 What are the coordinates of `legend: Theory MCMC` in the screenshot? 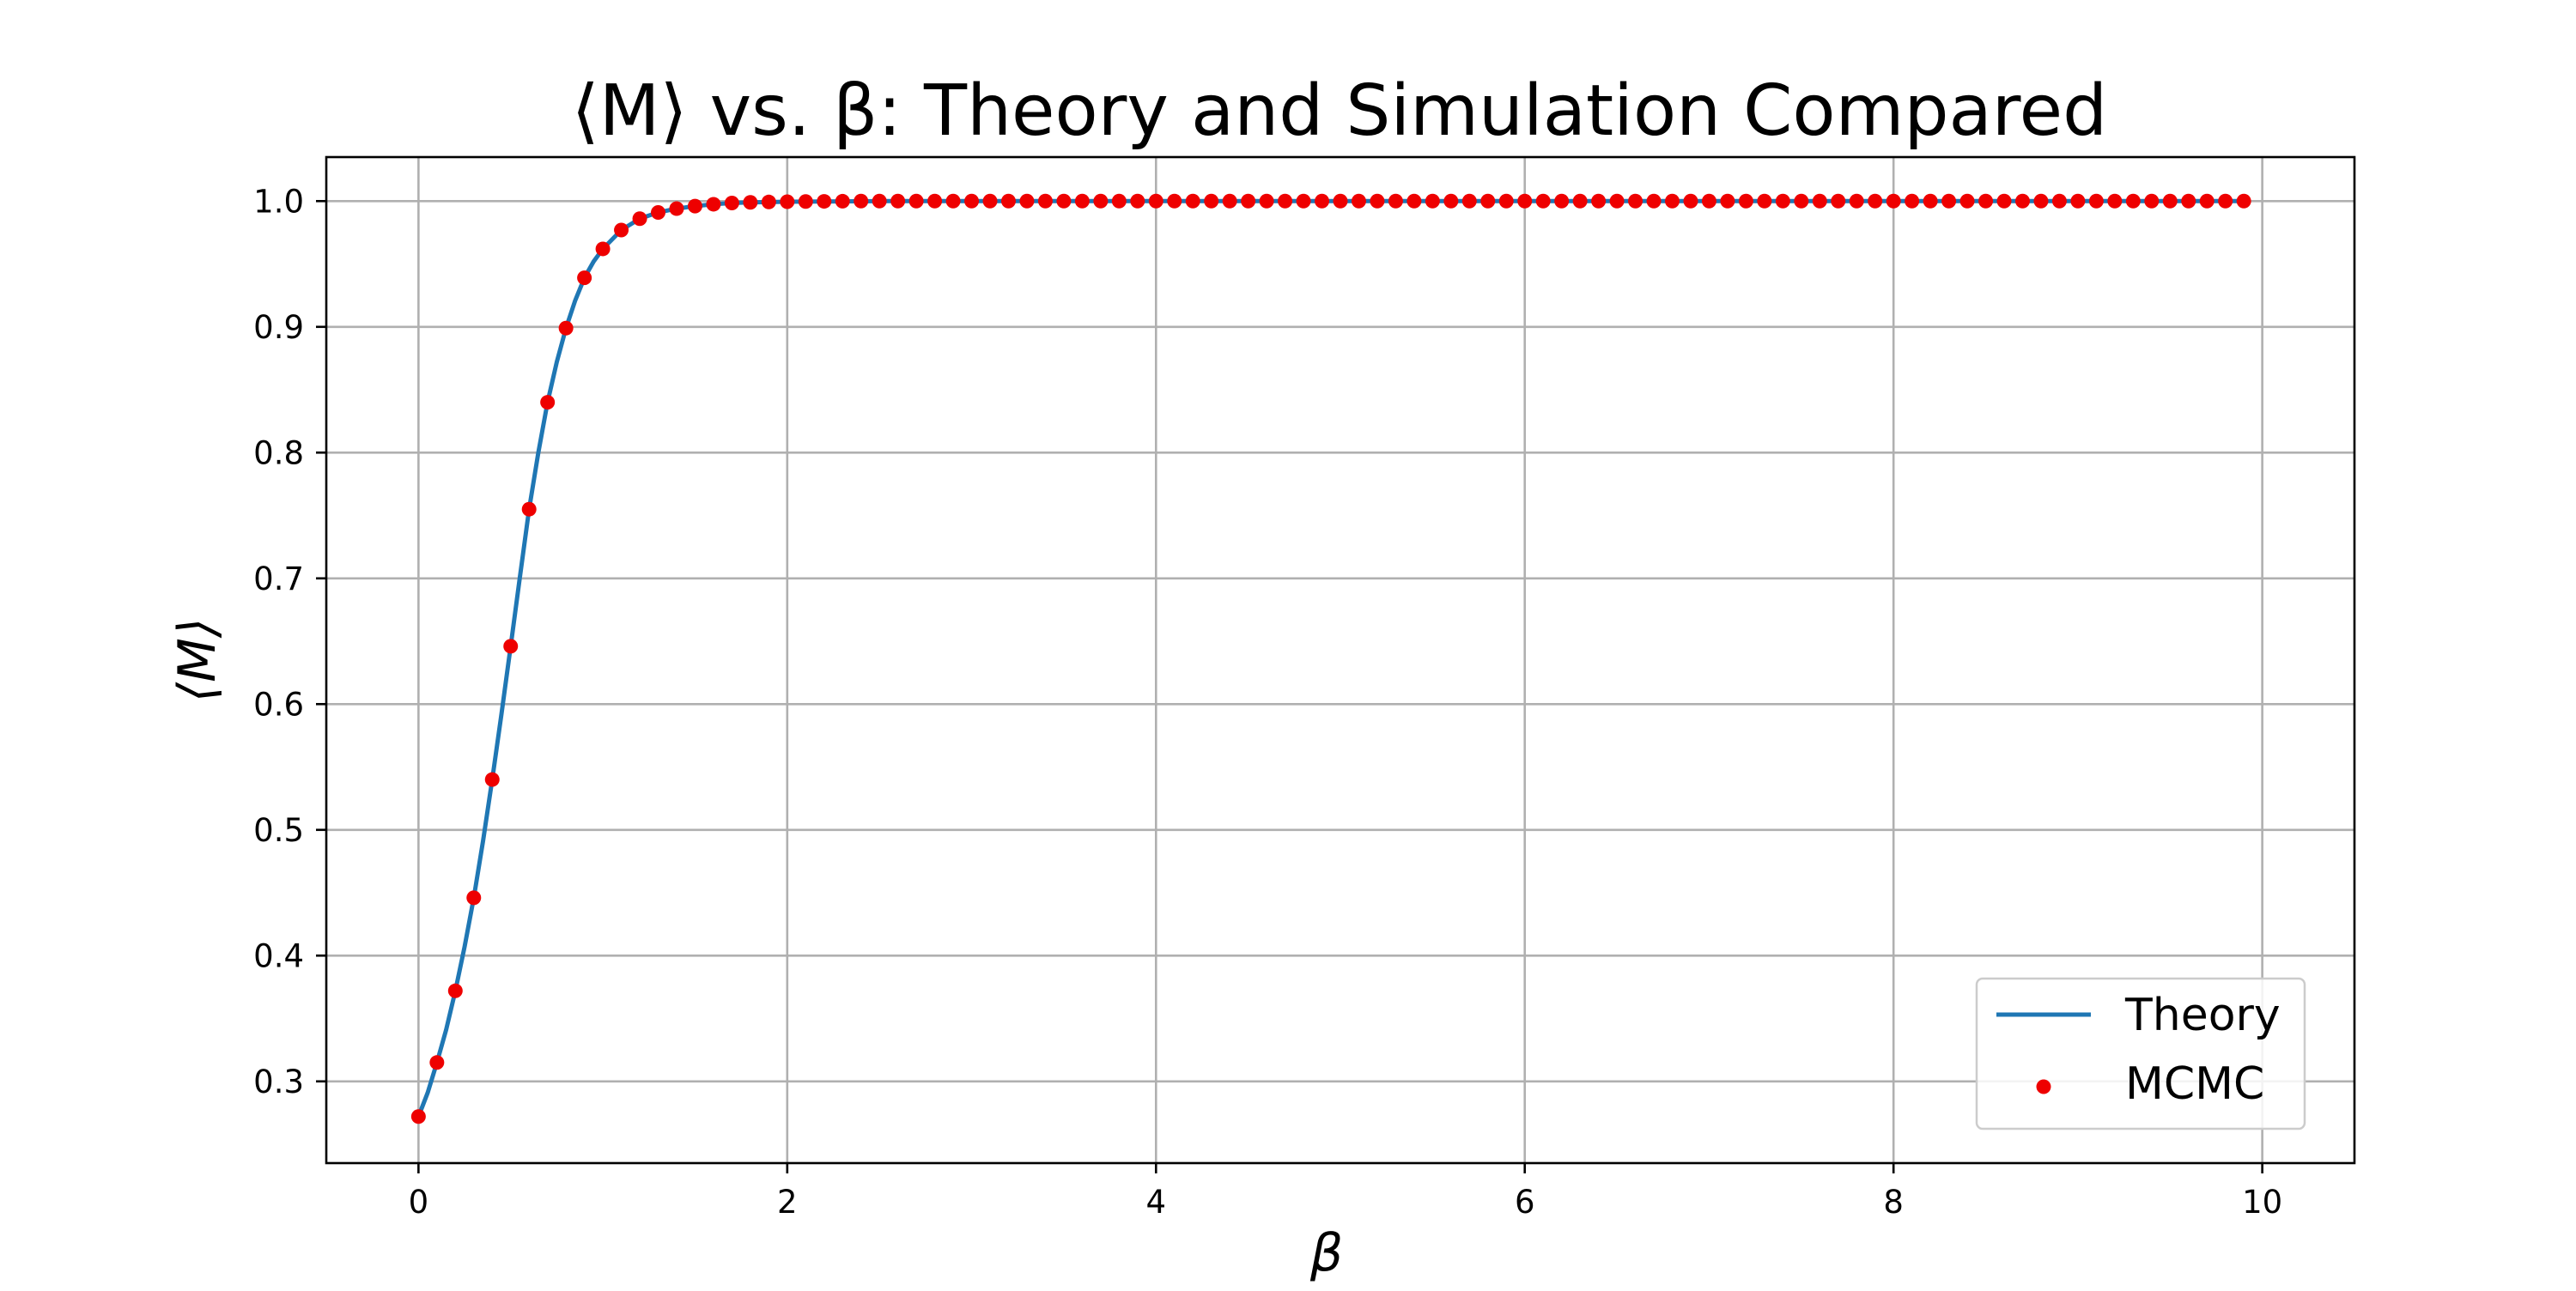 It's located at (2141, 1054).